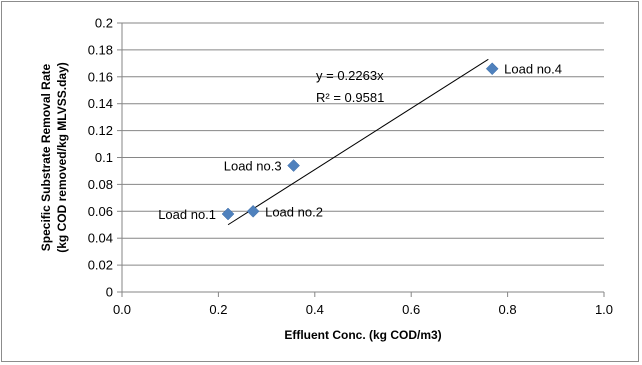  What do you see at coordinates (100, 103) in the screenshot?
I see `y-tick-label: 0.14` at bounding box center [100, 103].